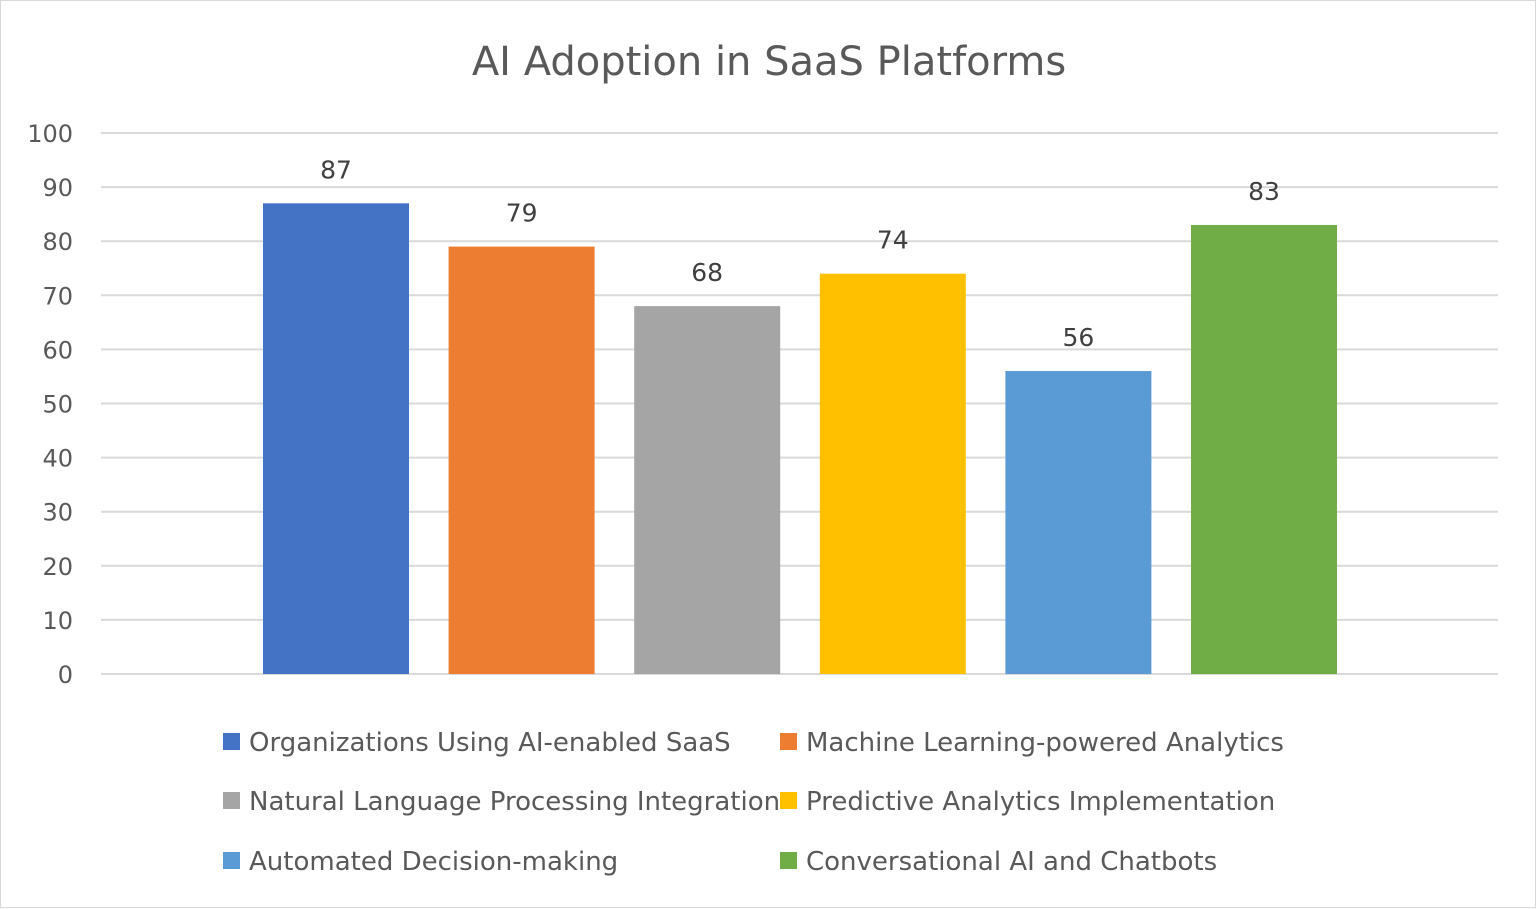 The height and width of the screenshot is (909, 1536). I want to click on y-tick-label: 60, so click(57, 350).